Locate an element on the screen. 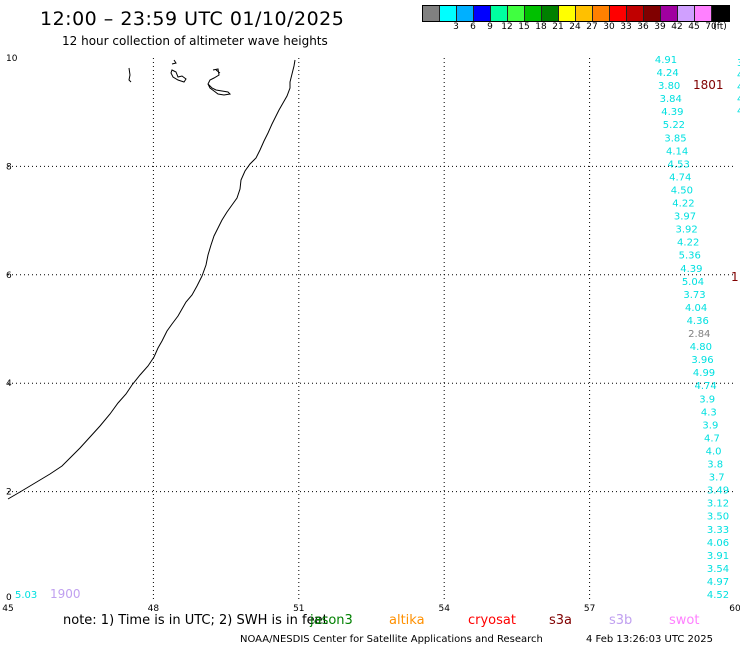 This screenshot has width=740, height=650. wave-height-label: 3.7 is located at coordinates (717, 478).